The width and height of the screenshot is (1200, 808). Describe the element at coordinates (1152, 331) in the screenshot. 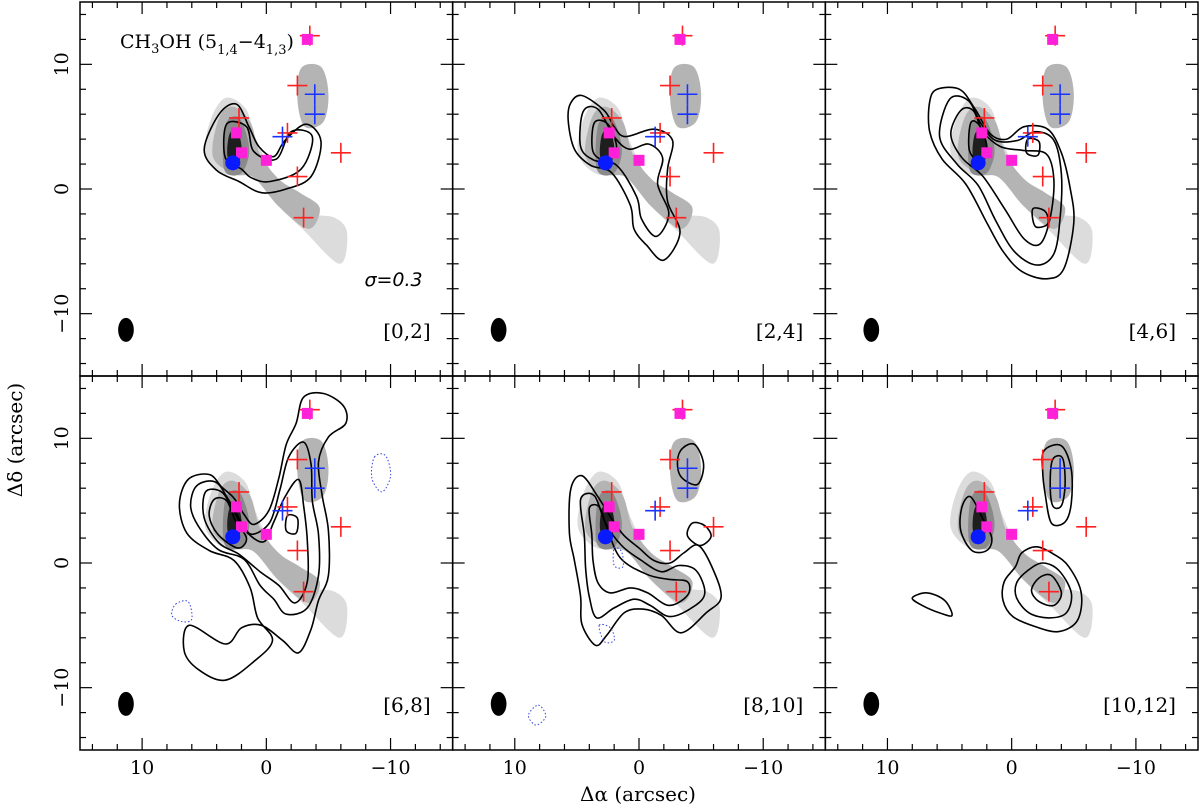

I see `velocity-range-label: [4,6]` at that location.